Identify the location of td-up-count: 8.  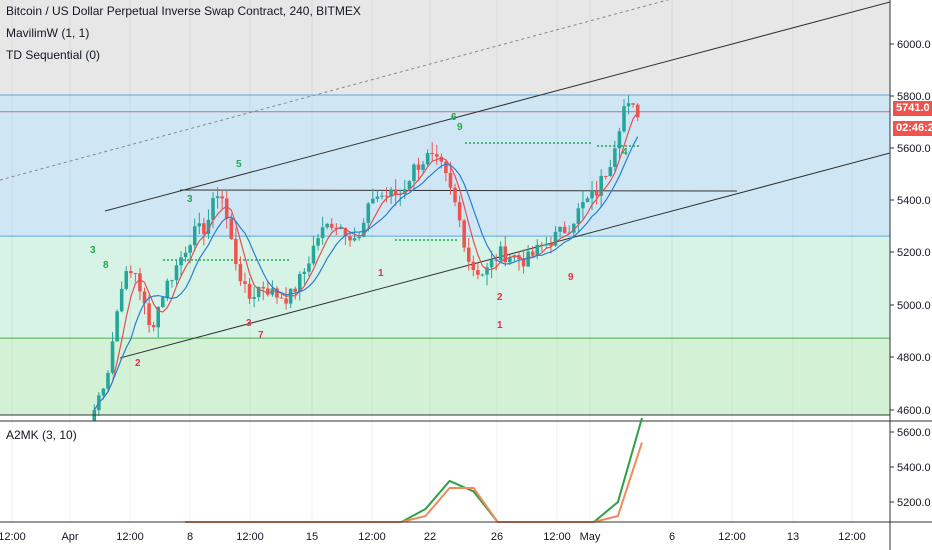
(106, 265).